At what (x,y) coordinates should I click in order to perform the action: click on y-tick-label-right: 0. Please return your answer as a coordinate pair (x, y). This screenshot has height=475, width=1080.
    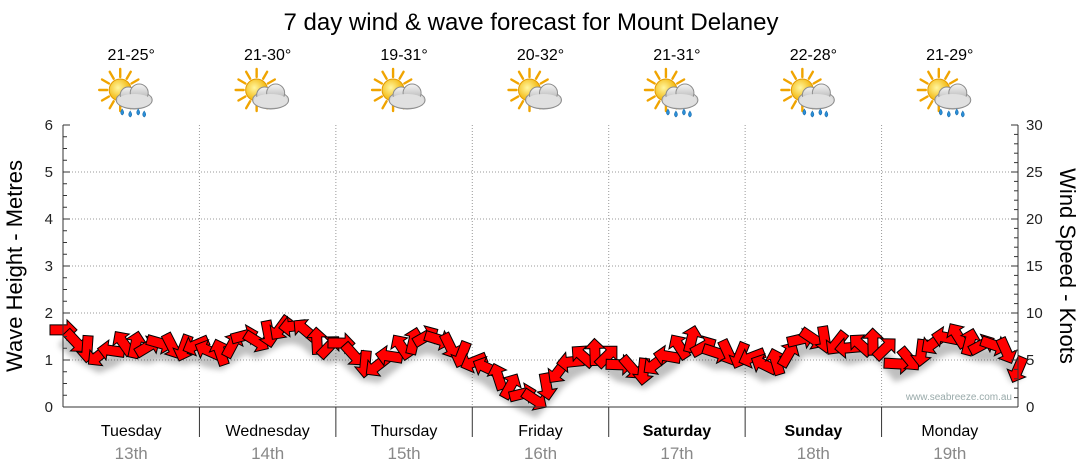
    Looking at the image, I should click on (1030, 407).